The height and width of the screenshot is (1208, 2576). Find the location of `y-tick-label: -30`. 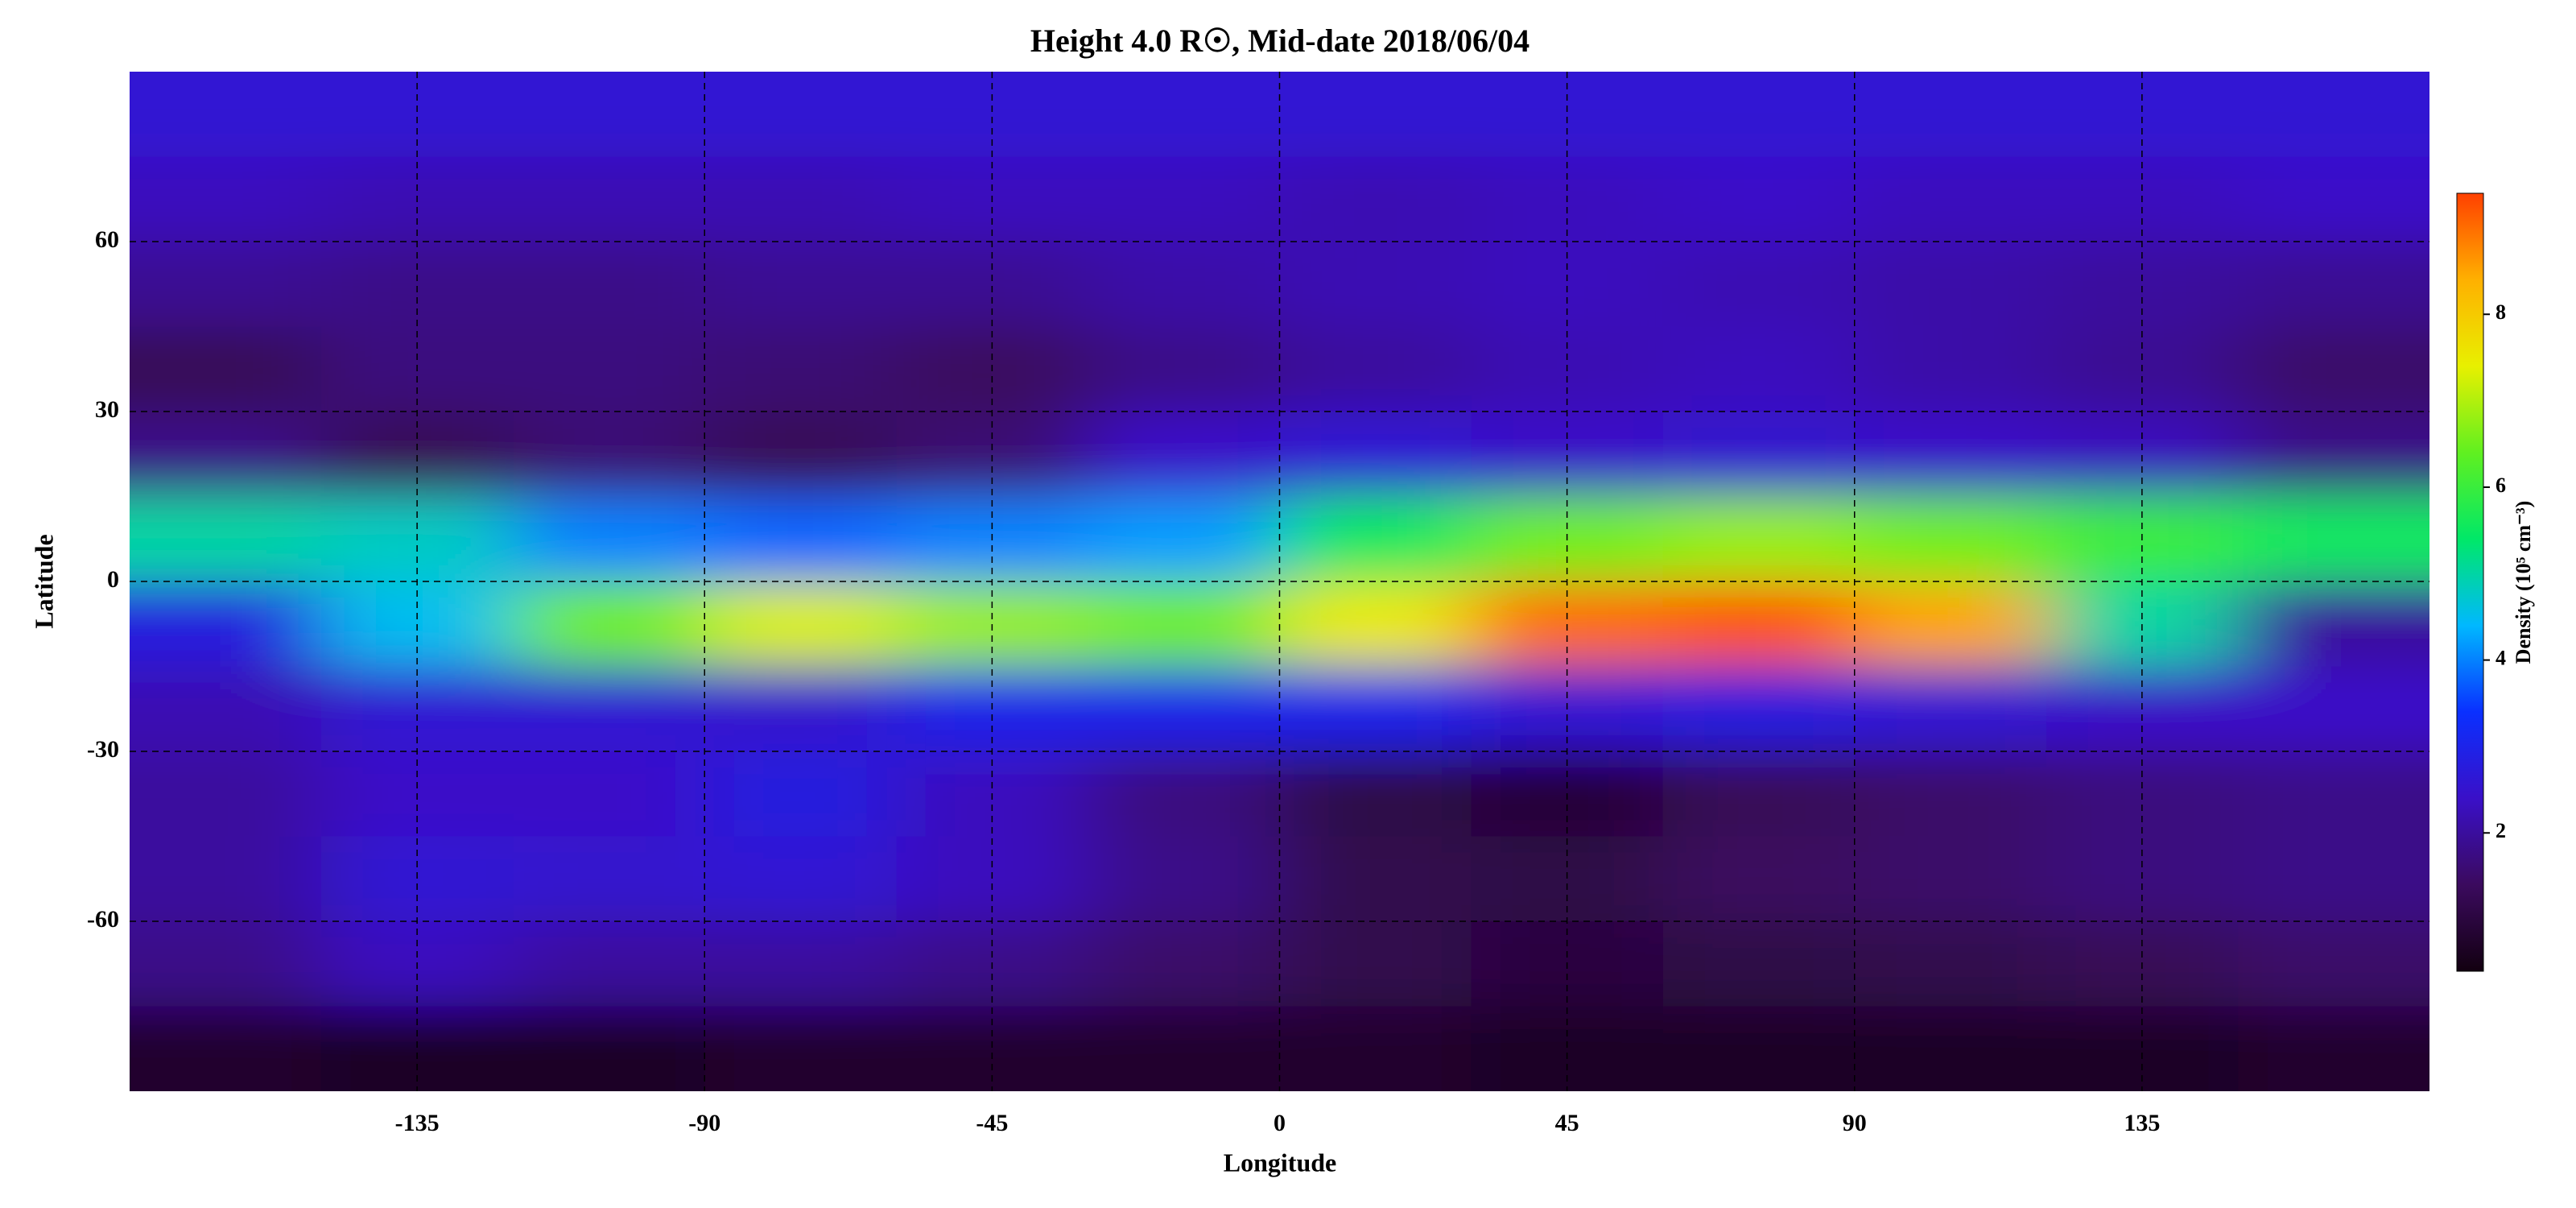

y-tick-label: -30 is located at coordinates (103, 749).